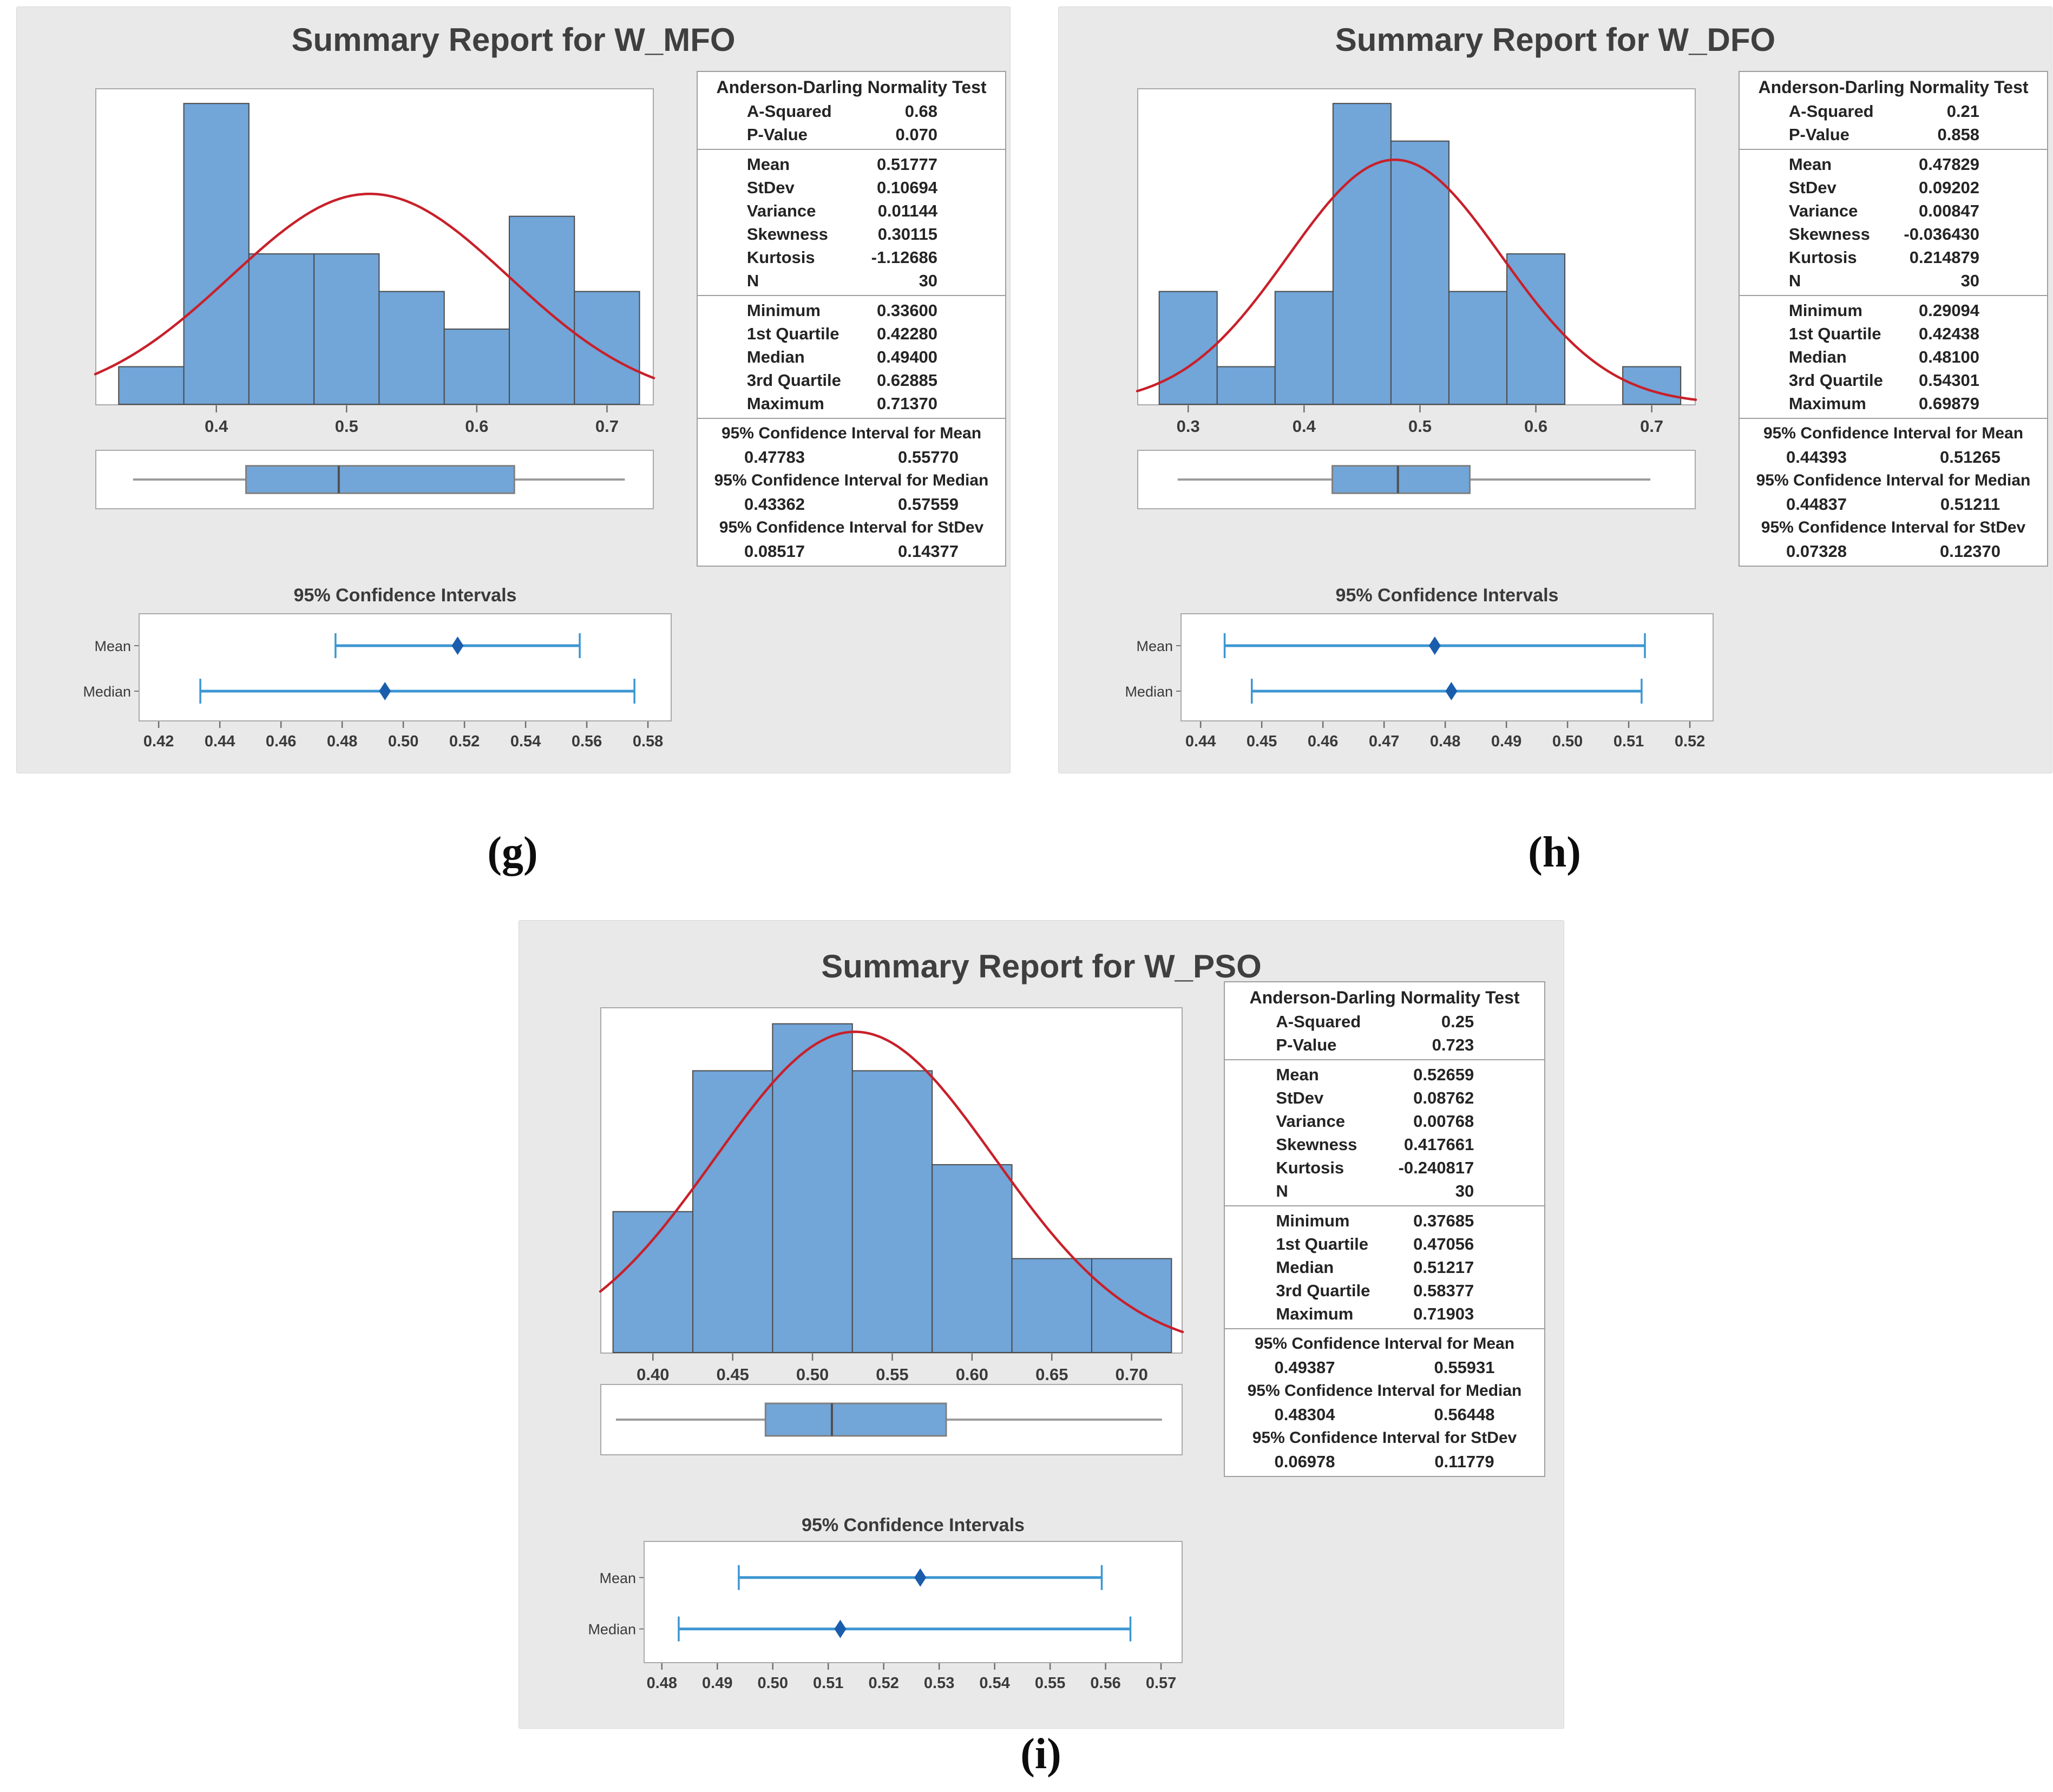 The image size is (2053, 1792). What do you see at coordinates (907, 403) in the screenshot?
I see `stat-value: 0.71370` at bounding box center [907, 403].